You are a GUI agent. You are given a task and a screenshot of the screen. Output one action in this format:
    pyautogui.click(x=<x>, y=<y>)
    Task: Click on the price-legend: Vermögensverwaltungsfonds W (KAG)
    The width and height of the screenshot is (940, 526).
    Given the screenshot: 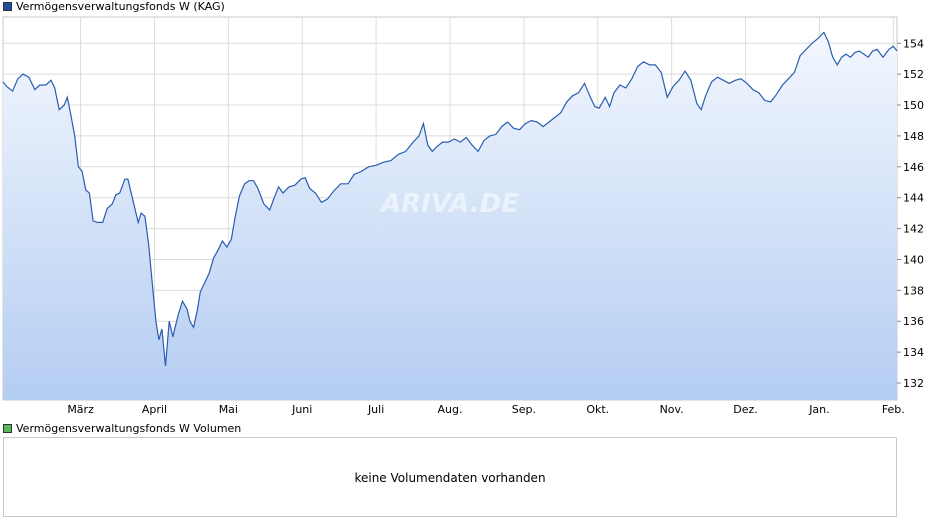 What is the action you would take?
    pyautogui.click(x=114, y=6)
    